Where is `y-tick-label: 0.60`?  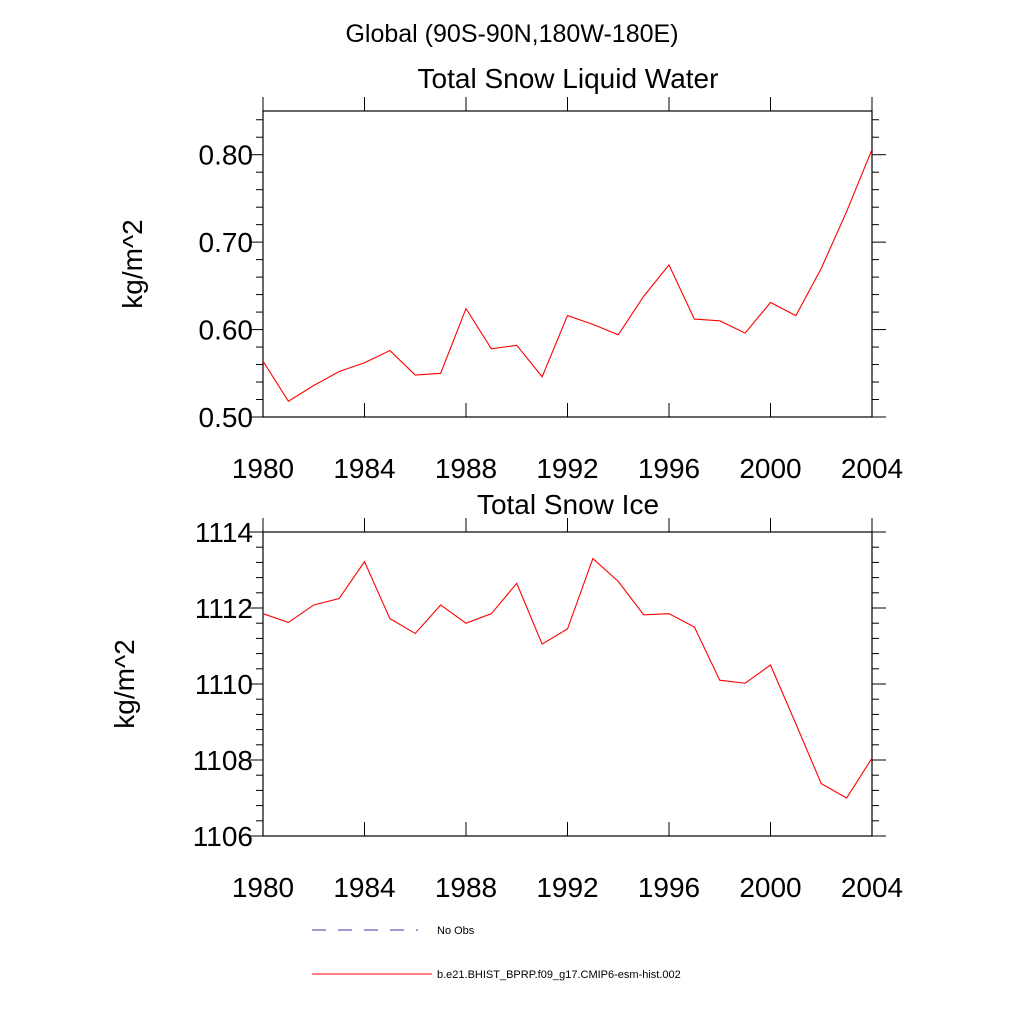 y-tick-label: 0.60 is located at coordinates (226, 330).